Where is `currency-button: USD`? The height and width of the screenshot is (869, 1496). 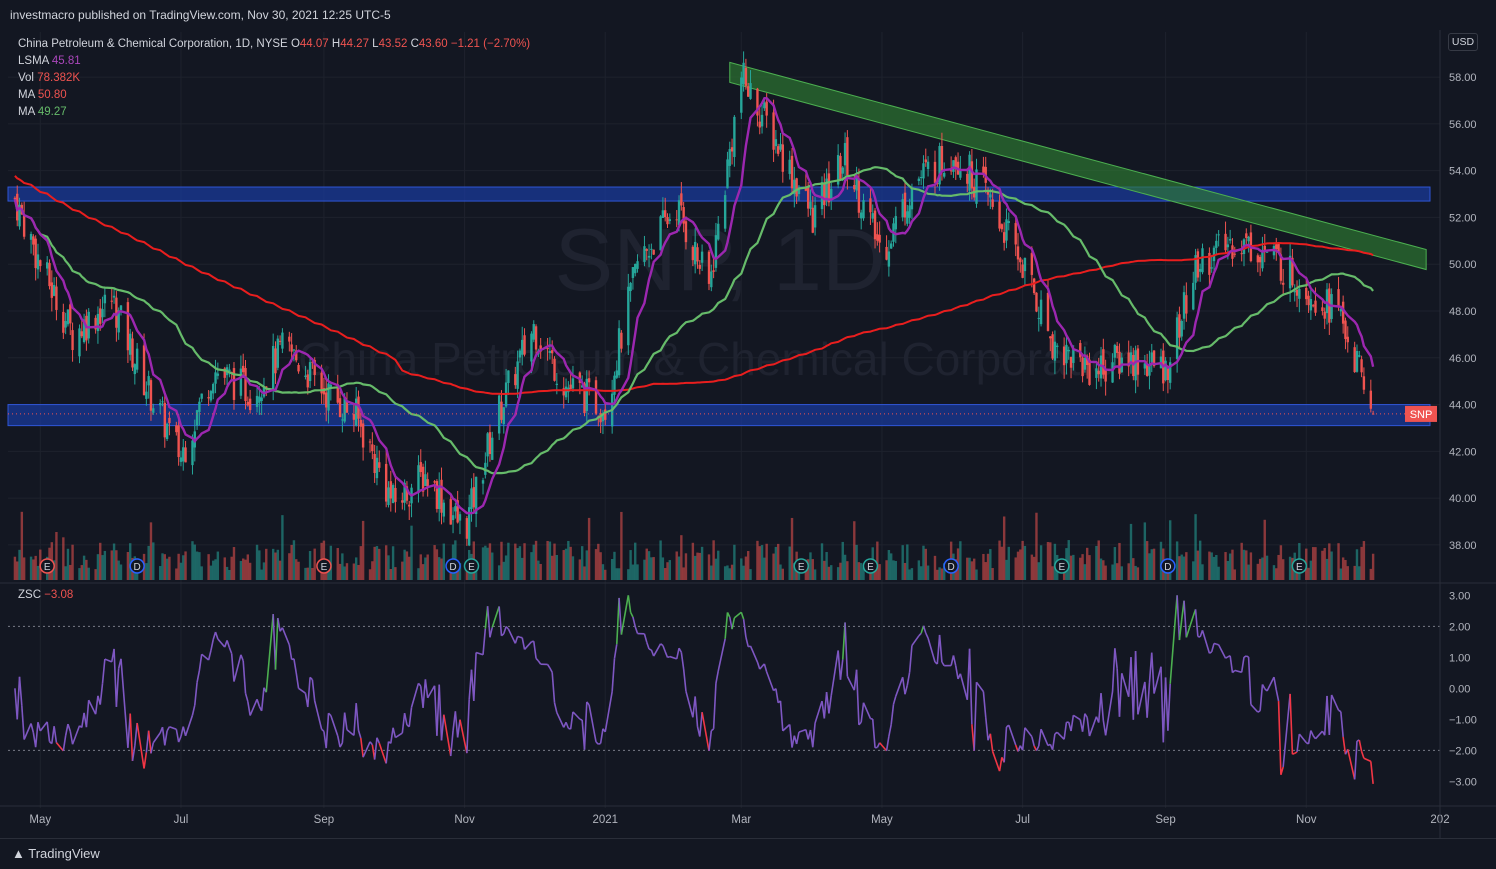 currency-button: USD is located at coordinates (1463, 42).